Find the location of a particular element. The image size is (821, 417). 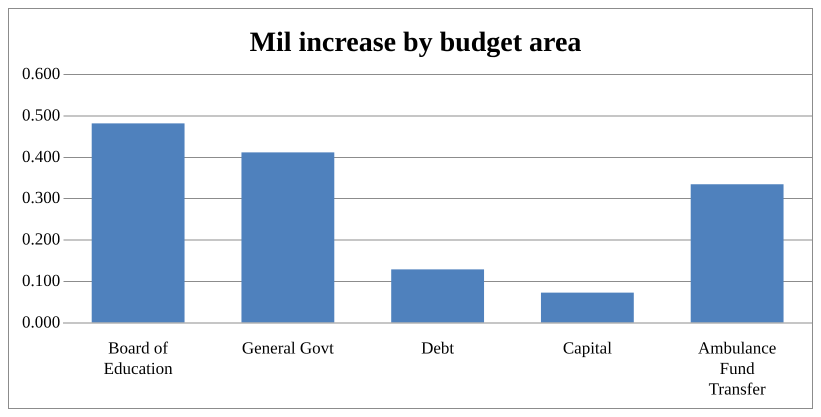

x-tick-label: Ambulance Fund Transfer is located at coordinates (737, 368).